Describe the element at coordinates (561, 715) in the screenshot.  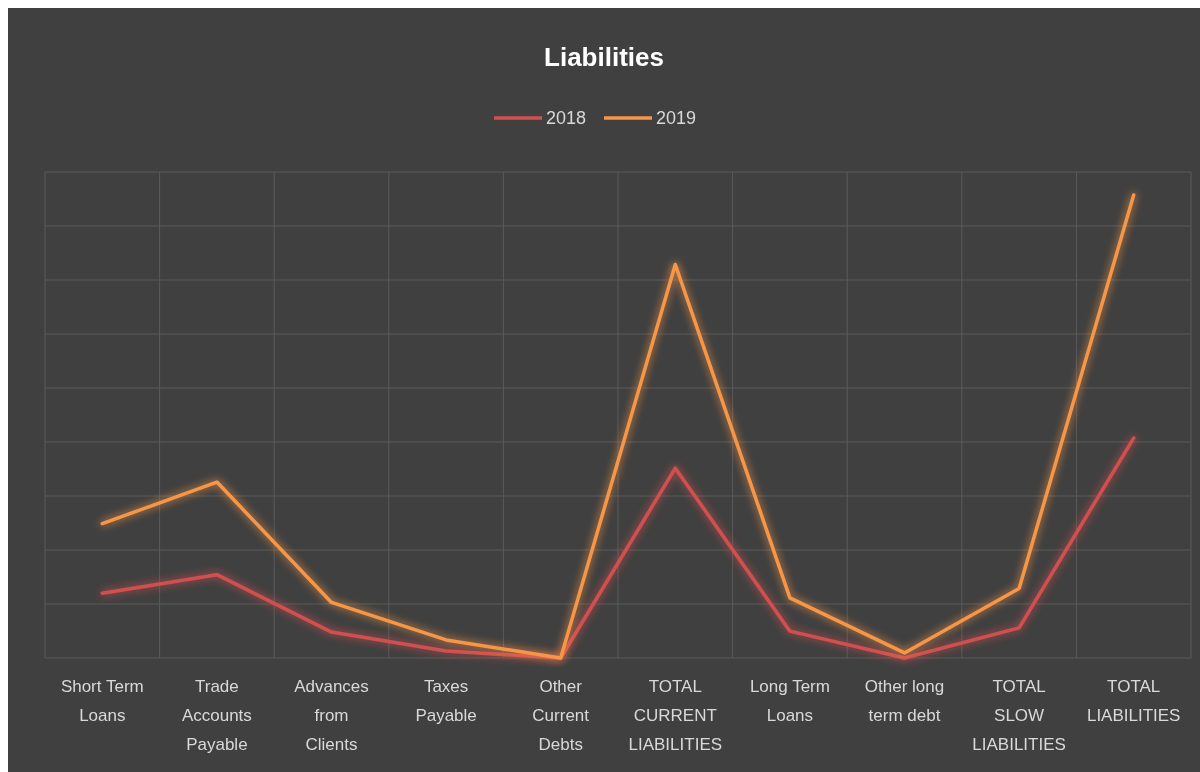
I see `x-tick-label: Other Current Debts` at that location.